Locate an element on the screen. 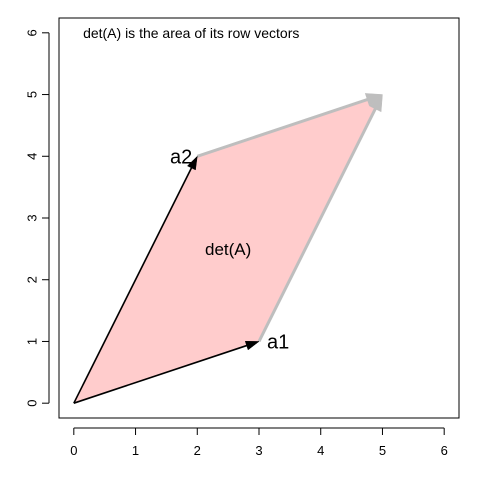  y-tick-label: 6 is located at coordinates (32, 32).